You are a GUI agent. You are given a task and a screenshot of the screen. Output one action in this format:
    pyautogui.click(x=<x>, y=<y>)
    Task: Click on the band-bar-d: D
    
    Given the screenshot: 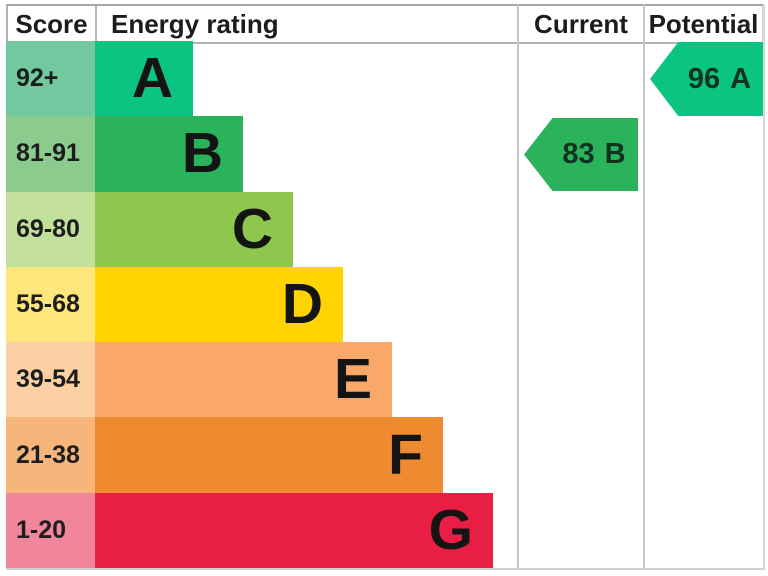 What is the action you would take?
    pyautogui.click(x=219, y=304)
    